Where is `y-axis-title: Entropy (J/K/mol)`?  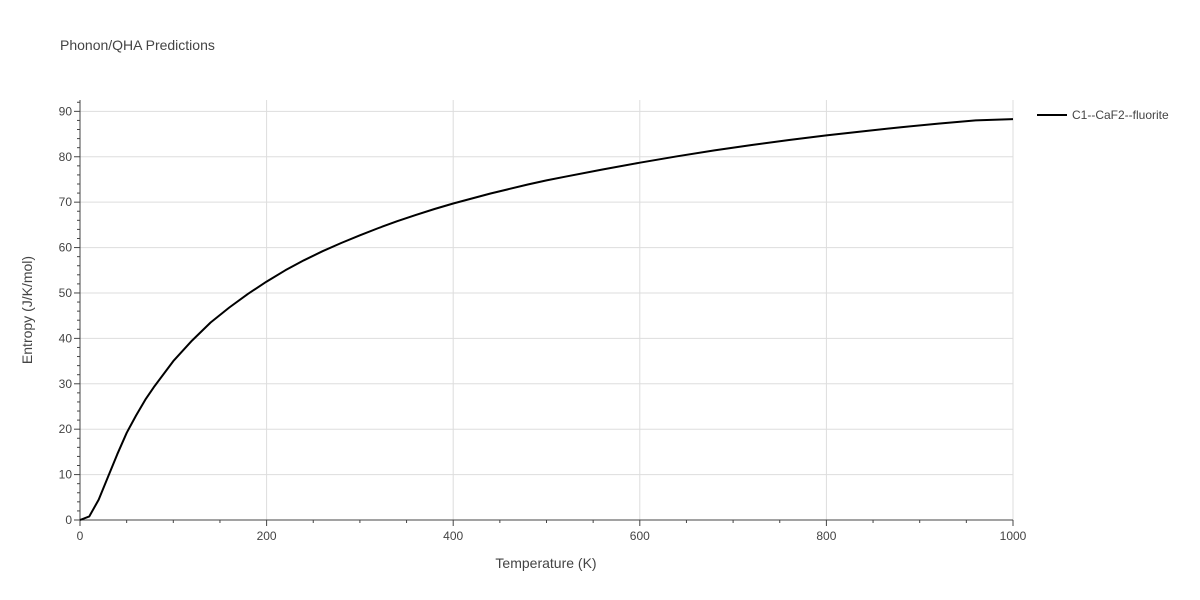
y-axis-title: Entropy (J/K/mol) is located at coordinates (27, 310).